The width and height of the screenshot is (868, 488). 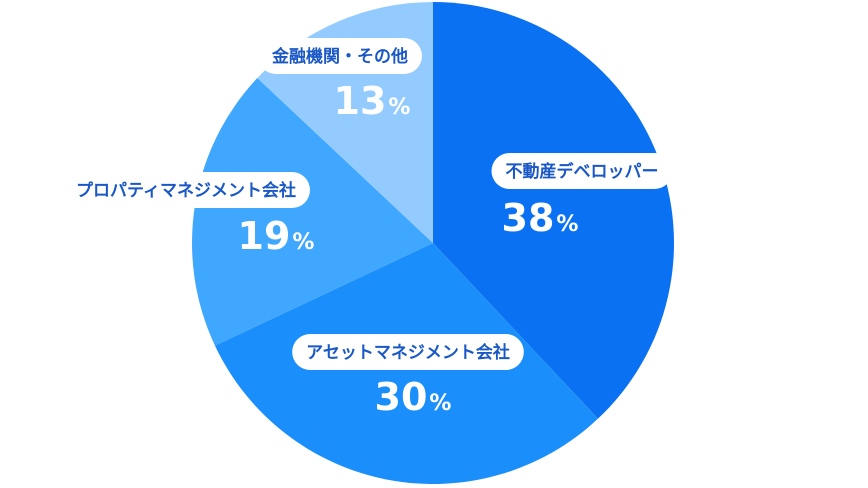 I want to click on slice-value-1: 38%, so click(x=540, y=218).